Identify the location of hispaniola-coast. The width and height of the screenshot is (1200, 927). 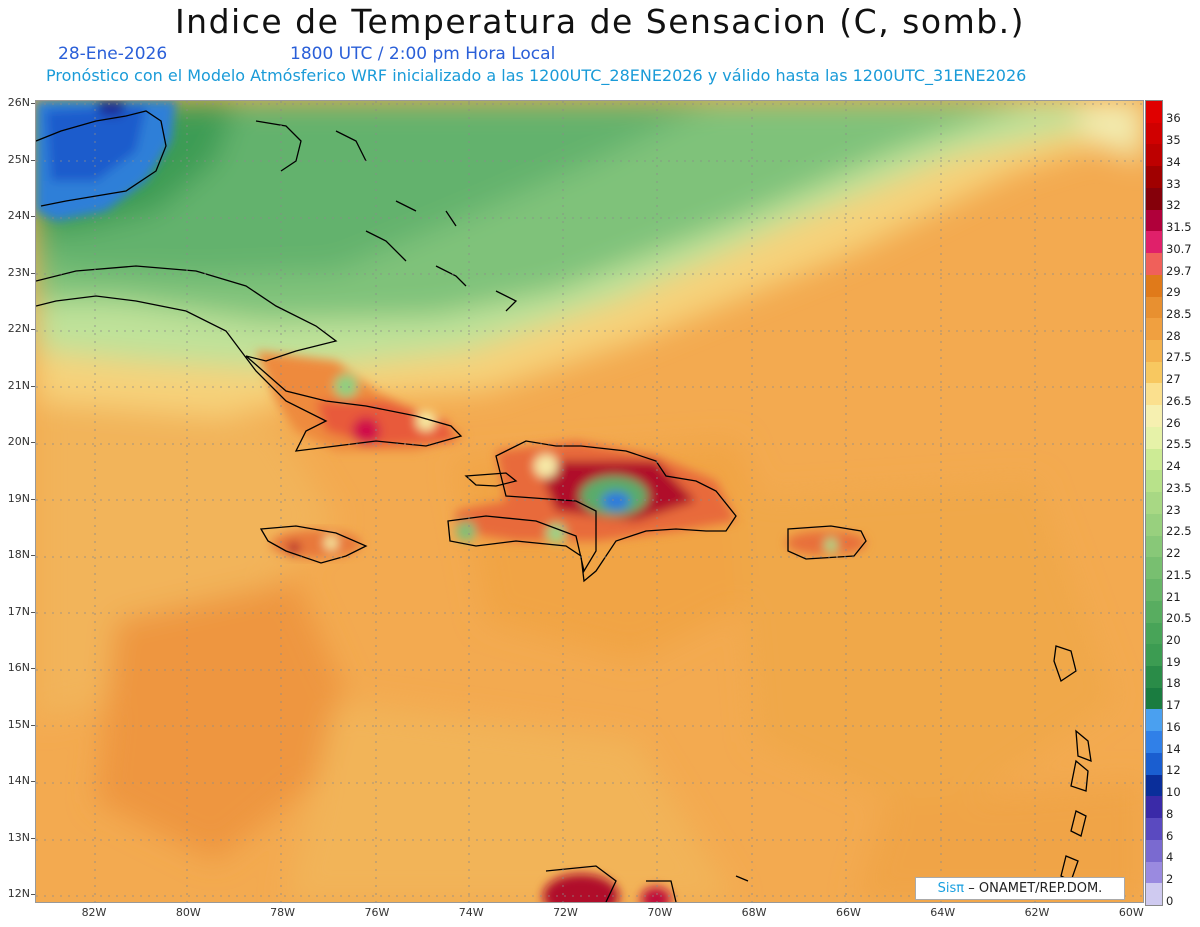
(592, 511).